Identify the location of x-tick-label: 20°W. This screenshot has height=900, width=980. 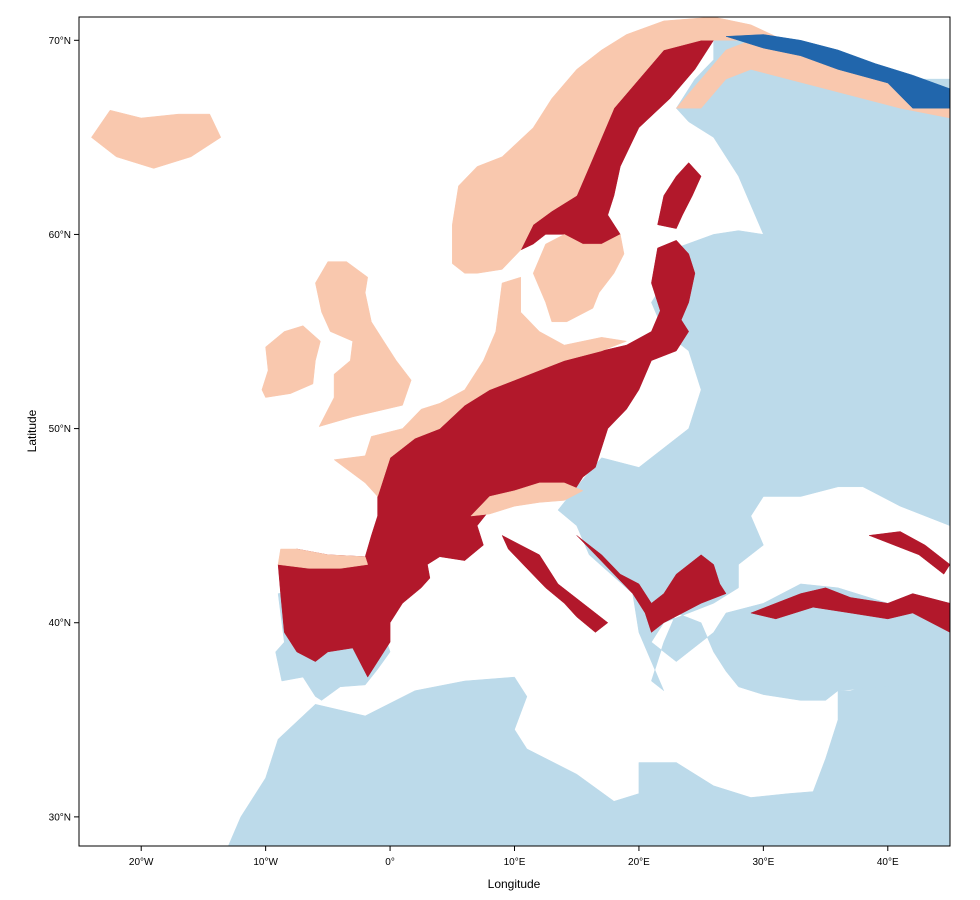
(141, 862).